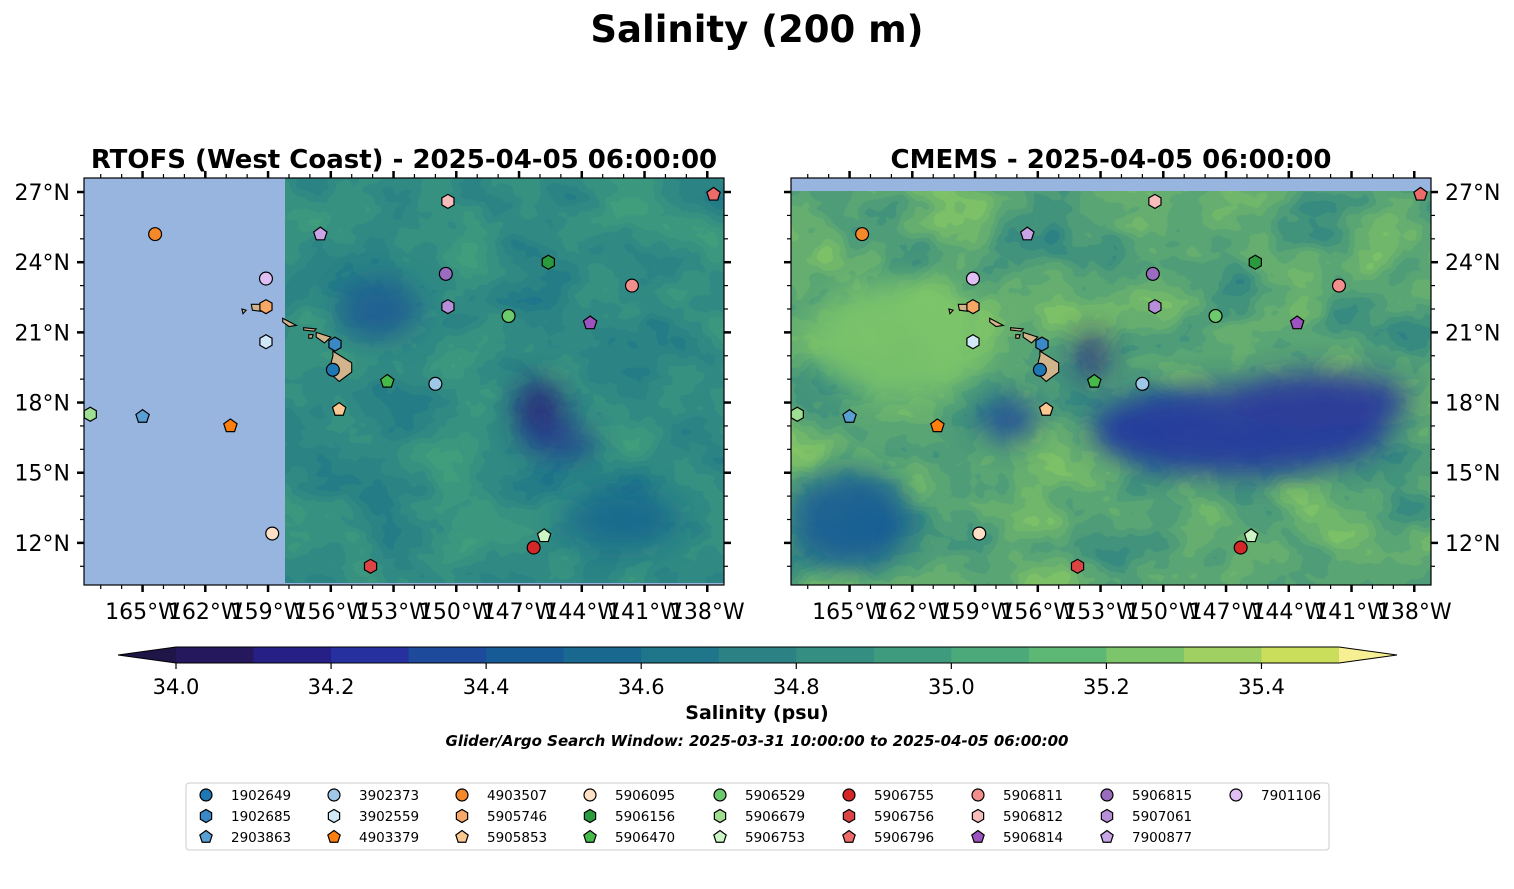 This screenshot has height=889, width=1514. What do you see at coordinates (1162, 817) in the screenshot?
I see `legend-label: 5907061` at bounding box center [1162, 817].